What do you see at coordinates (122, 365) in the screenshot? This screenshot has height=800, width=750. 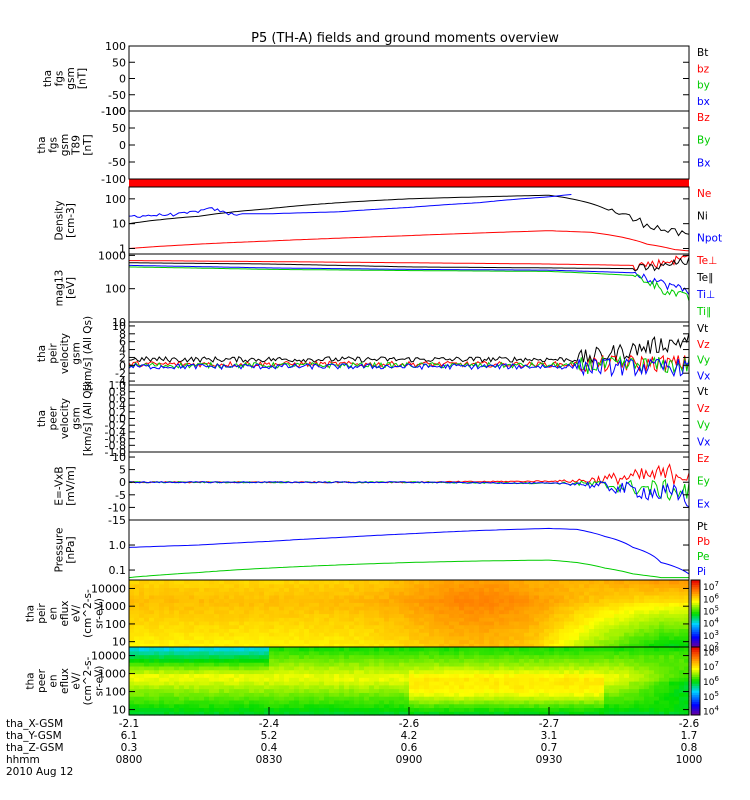 I see `y-tick-label: 0` at bounding box center [122, 365].